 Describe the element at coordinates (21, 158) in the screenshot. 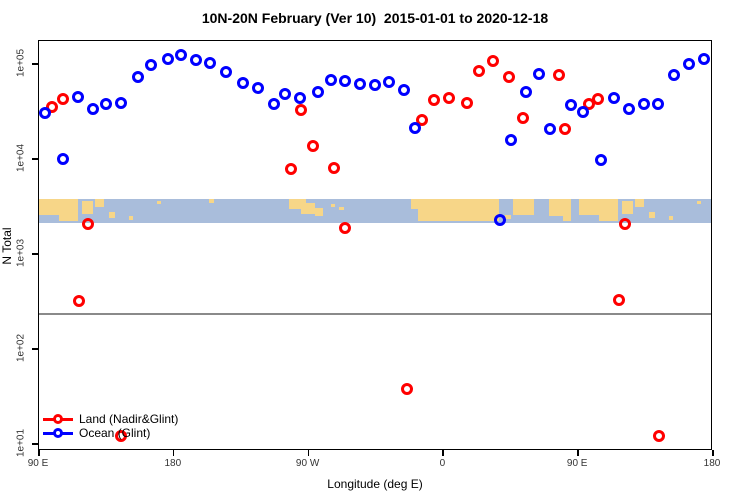

I see `y-axis-tick-label: 1e+04` at that location.